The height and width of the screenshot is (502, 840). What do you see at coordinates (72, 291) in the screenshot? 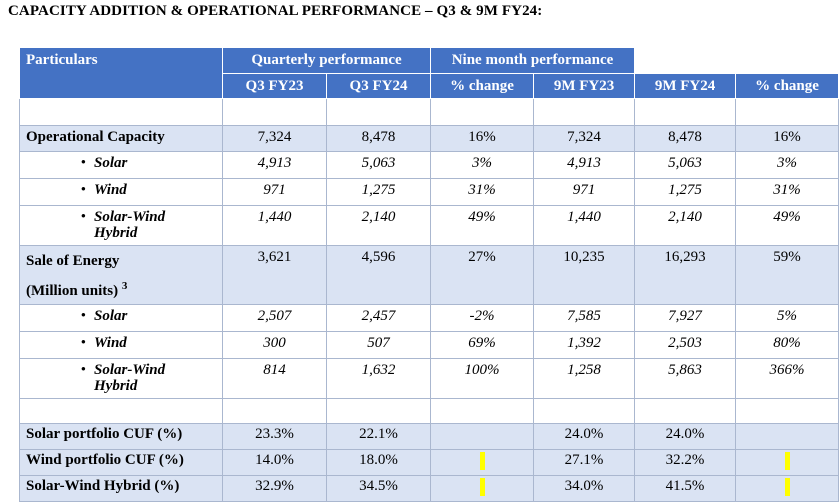
I see `sale-label-line2: (Million units)` at bounding box center [72, 291].